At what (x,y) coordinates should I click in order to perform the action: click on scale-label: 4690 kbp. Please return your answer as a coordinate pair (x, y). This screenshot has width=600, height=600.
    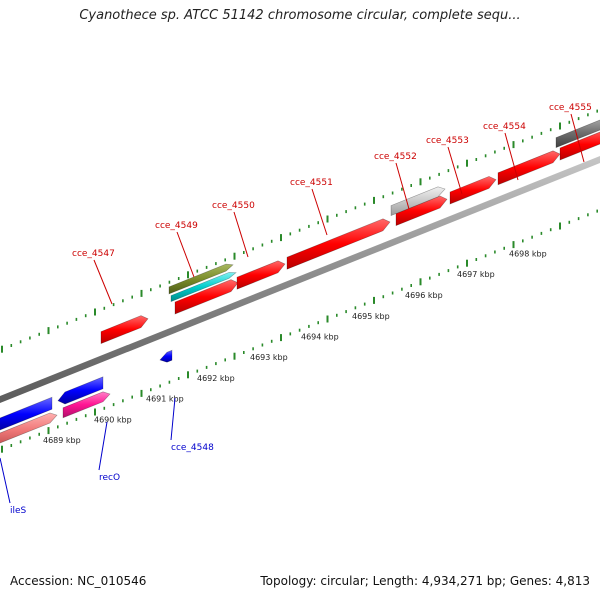
    Looking at the image, I should click on (113, 419).